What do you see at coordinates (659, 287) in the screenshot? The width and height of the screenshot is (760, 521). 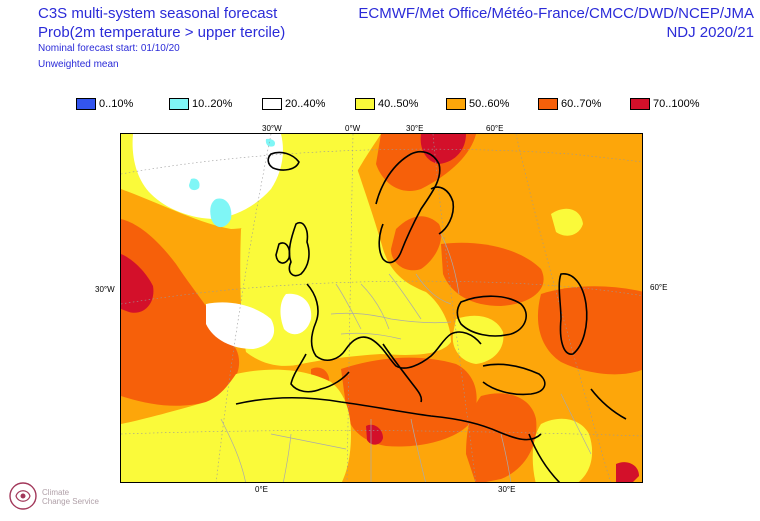 I see `right-label-60e: 60°E` at bounding box center [659, 287].